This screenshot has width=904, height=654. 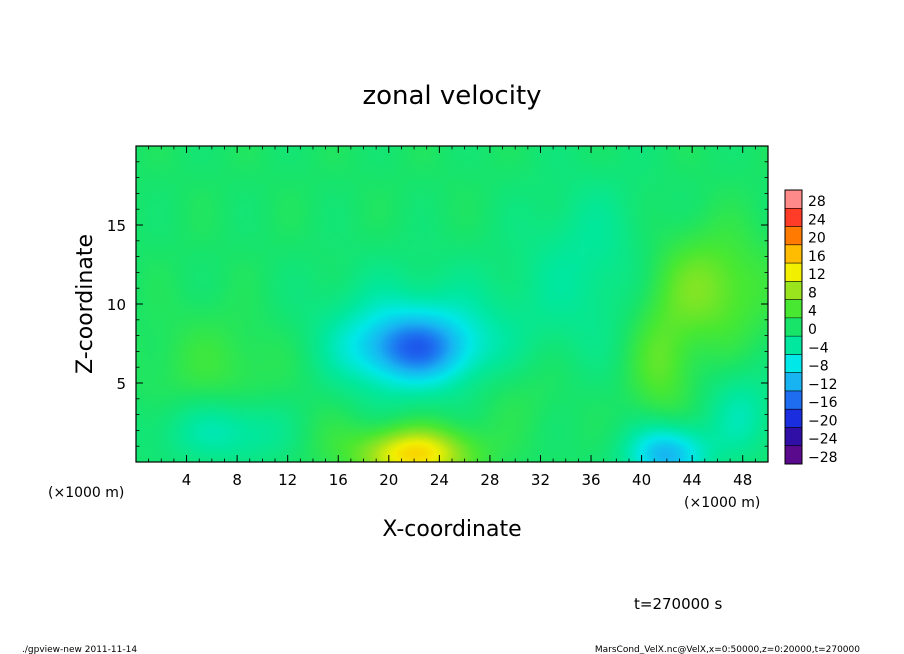 I want to click on colorbar-label: 24, so click(x=817, y=220).